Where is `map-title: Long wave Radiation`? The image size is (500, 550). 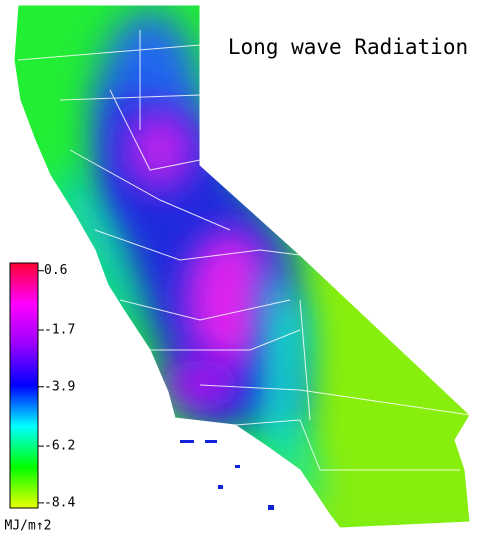
map-title: Long wave Radiation is located at coordinates (348, 47).